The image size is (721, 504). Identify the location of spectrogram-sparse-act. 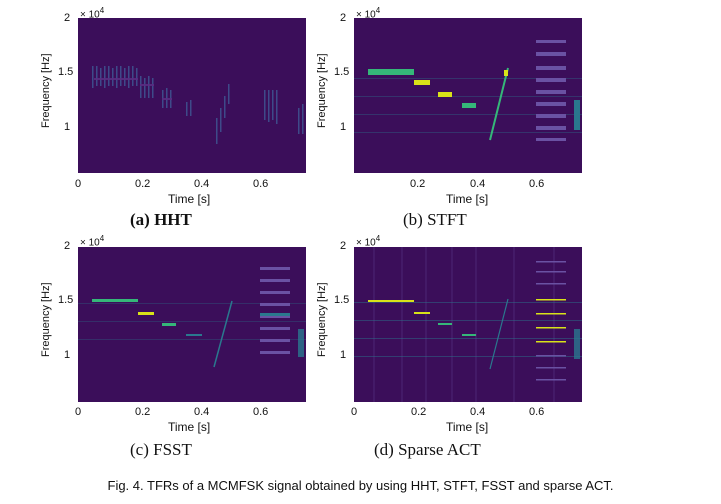
(468, 324).